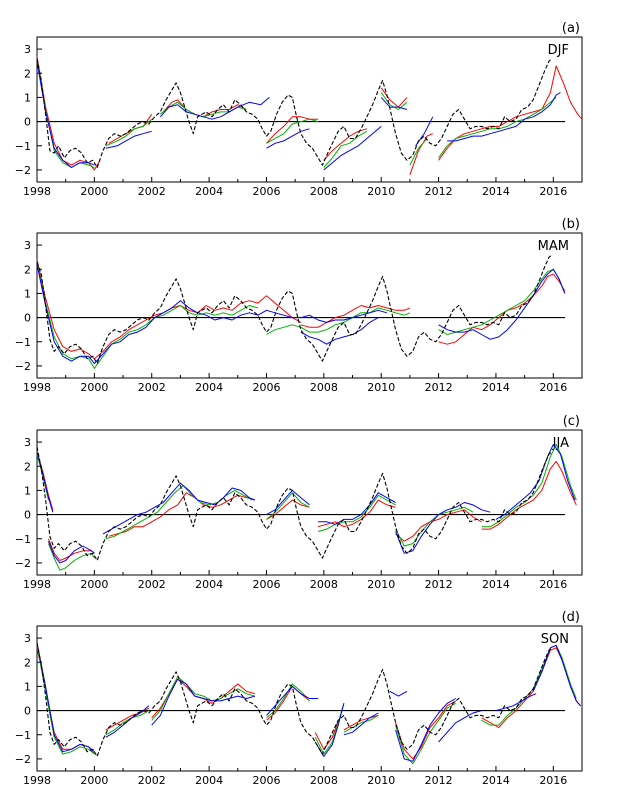 The width and height of the screenshot is (618, 800). I want to click on panel-label: (c), so click(571, 421).